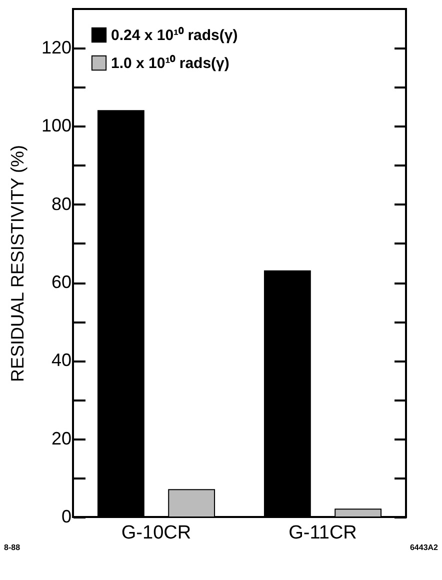 The image size is (442, 580). I want to click on y-tick-label: 60, so click(61, 282).